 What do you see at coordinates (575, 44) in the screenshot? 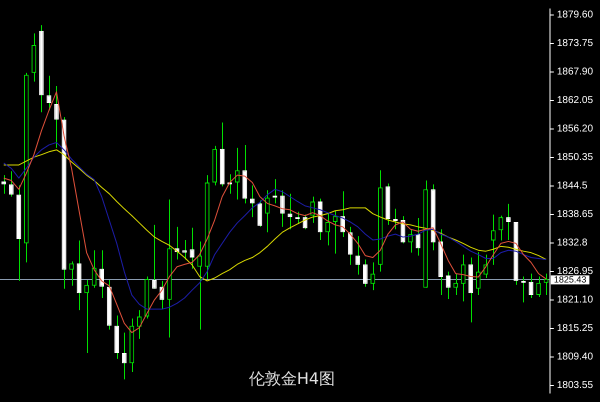
I see `y-tick-label: 1873.75` at bounding box center [575, 44].